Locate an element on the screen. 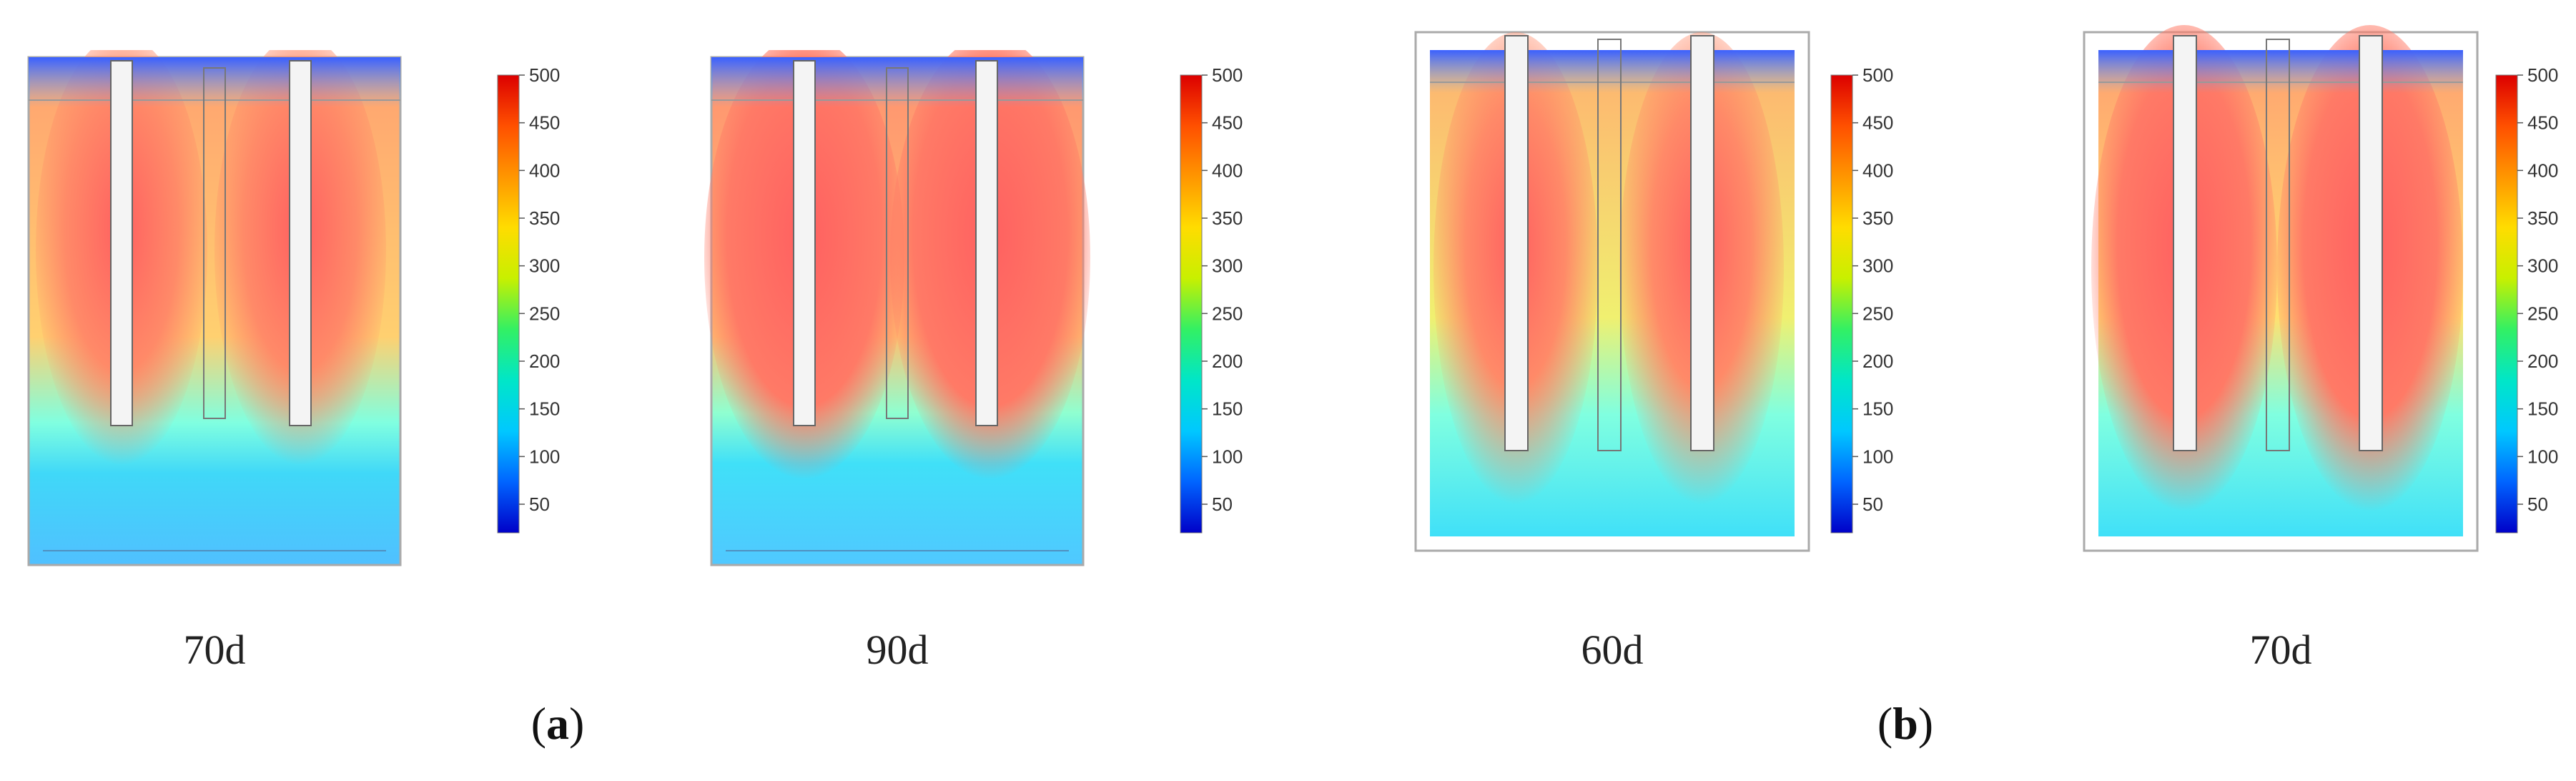  colorbar-3: 500 450 400 350 300 250 200 150 100 50 is located at coordinates (1861, 301).